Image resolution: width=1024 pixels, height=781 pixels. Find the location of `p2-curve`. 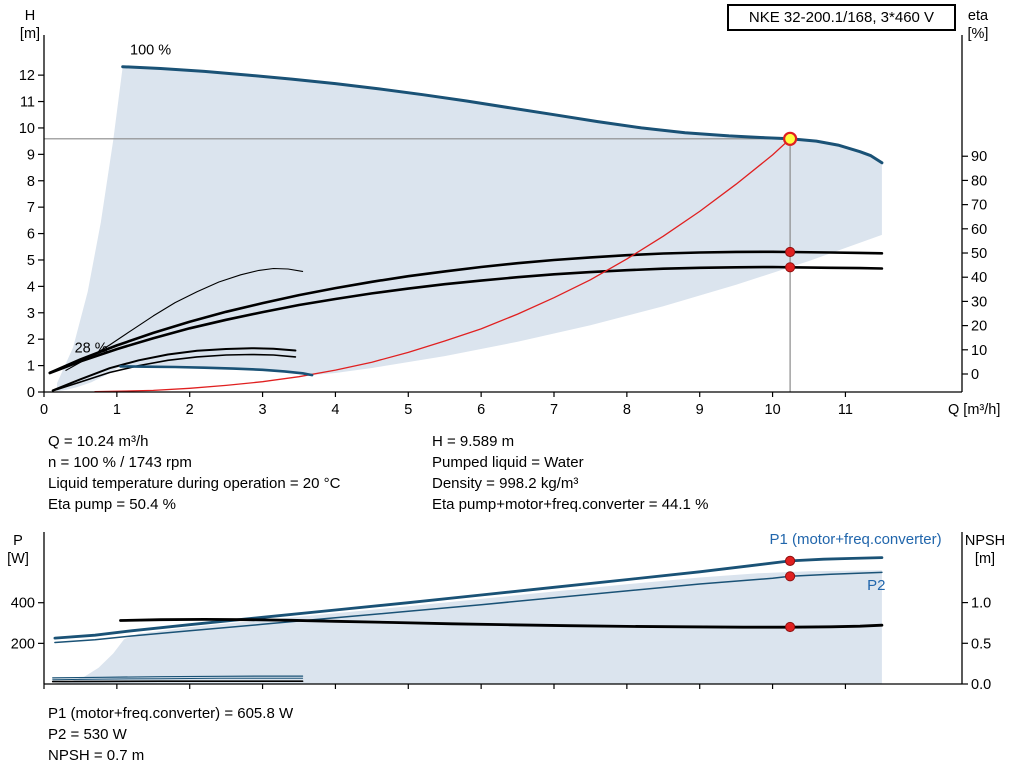

p2-curve is located at coordinates (468, 607).